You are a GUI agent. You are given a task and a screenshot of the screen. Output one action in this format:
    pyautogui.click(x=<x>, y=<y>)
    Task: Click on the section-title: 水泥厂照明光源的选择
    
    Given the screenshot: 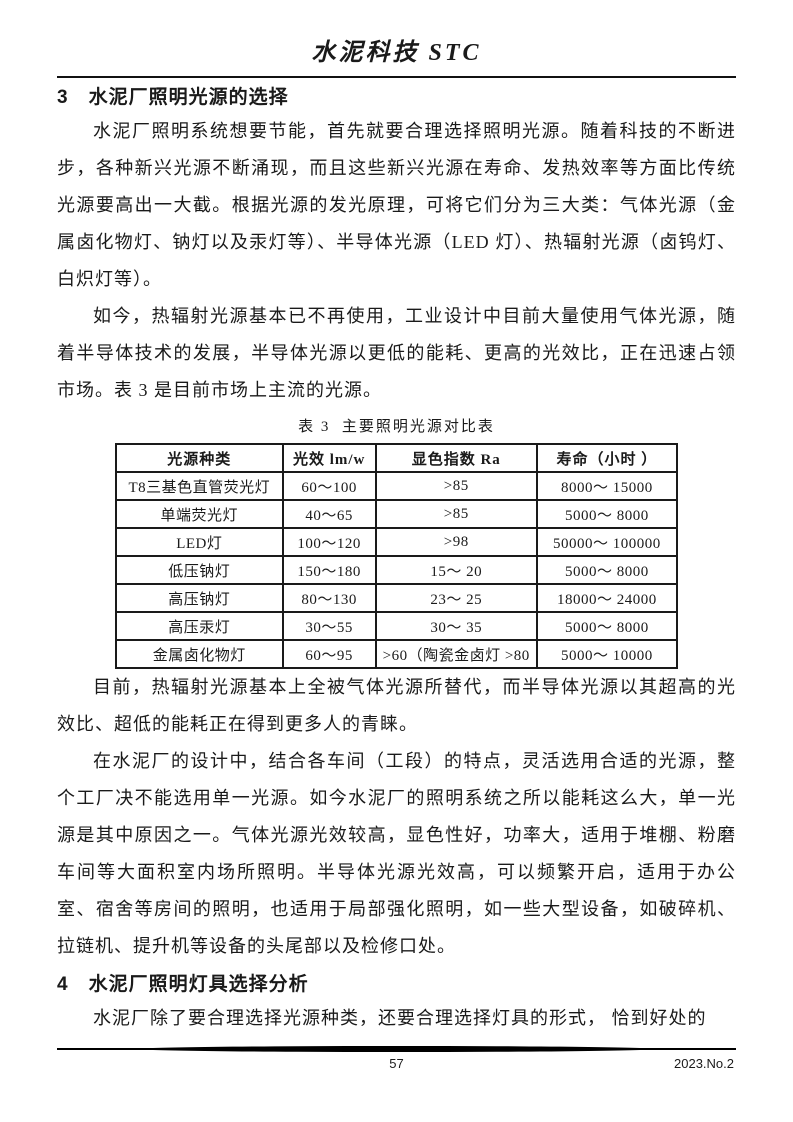 What is the action you would take?
    pyautogui.click(x=188, y=97)
    